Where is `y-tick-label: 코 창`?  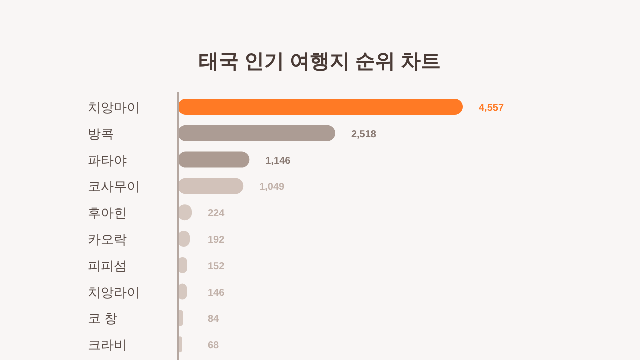 y-tick-label: 코 창 is located at coordinates (103, 318).